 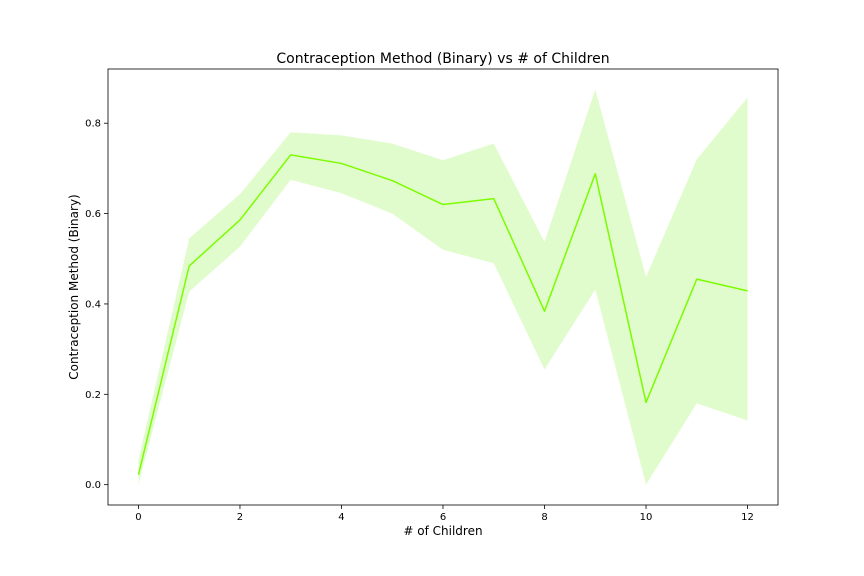 What do you see at coordinates (747, 517) in the screenshot?
I see `x-tick-label: 12` at bounding box center [747, 517].